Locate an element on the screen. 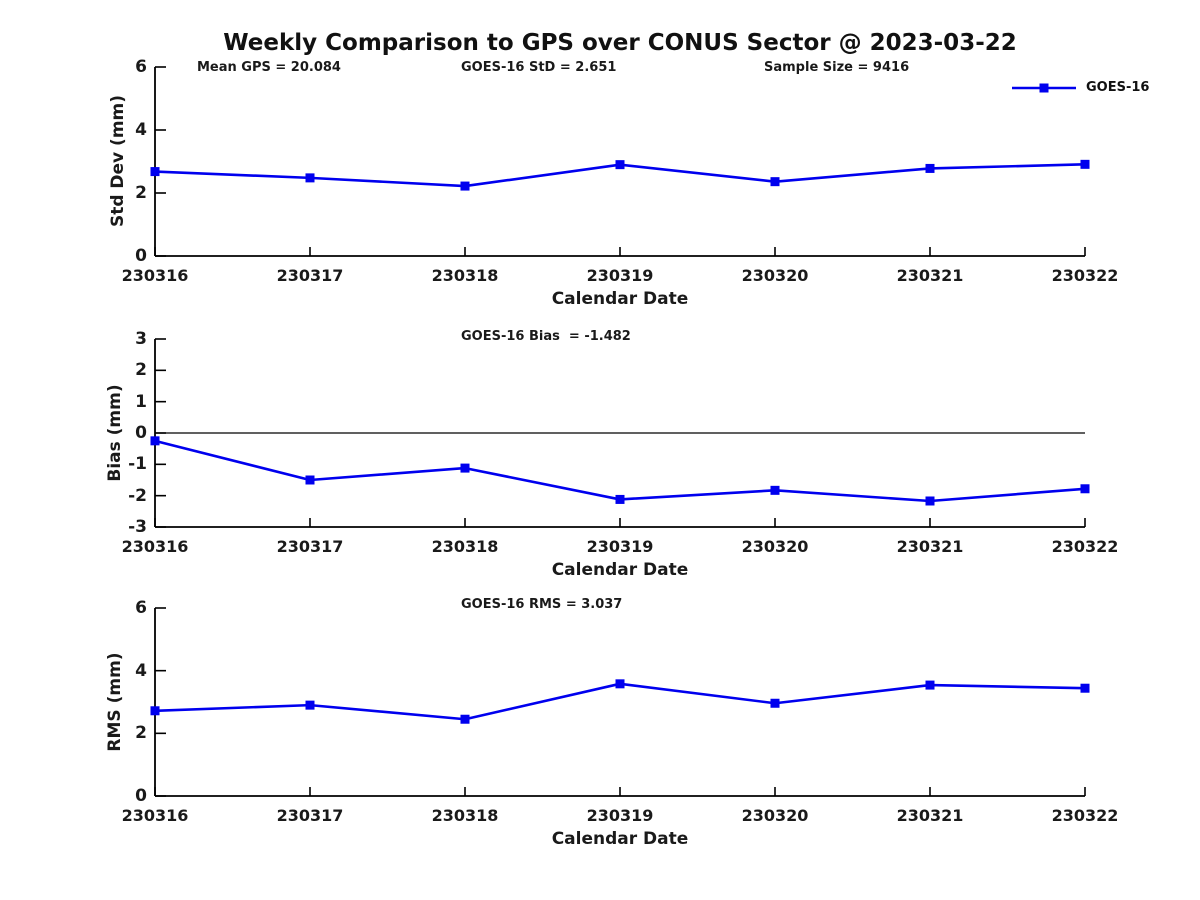 Image resolution: width=1200 pixels, height=900 pixels. annotation-goes16-std: GOES-16 StD = 2.651 is located at coordinates (539, 67).